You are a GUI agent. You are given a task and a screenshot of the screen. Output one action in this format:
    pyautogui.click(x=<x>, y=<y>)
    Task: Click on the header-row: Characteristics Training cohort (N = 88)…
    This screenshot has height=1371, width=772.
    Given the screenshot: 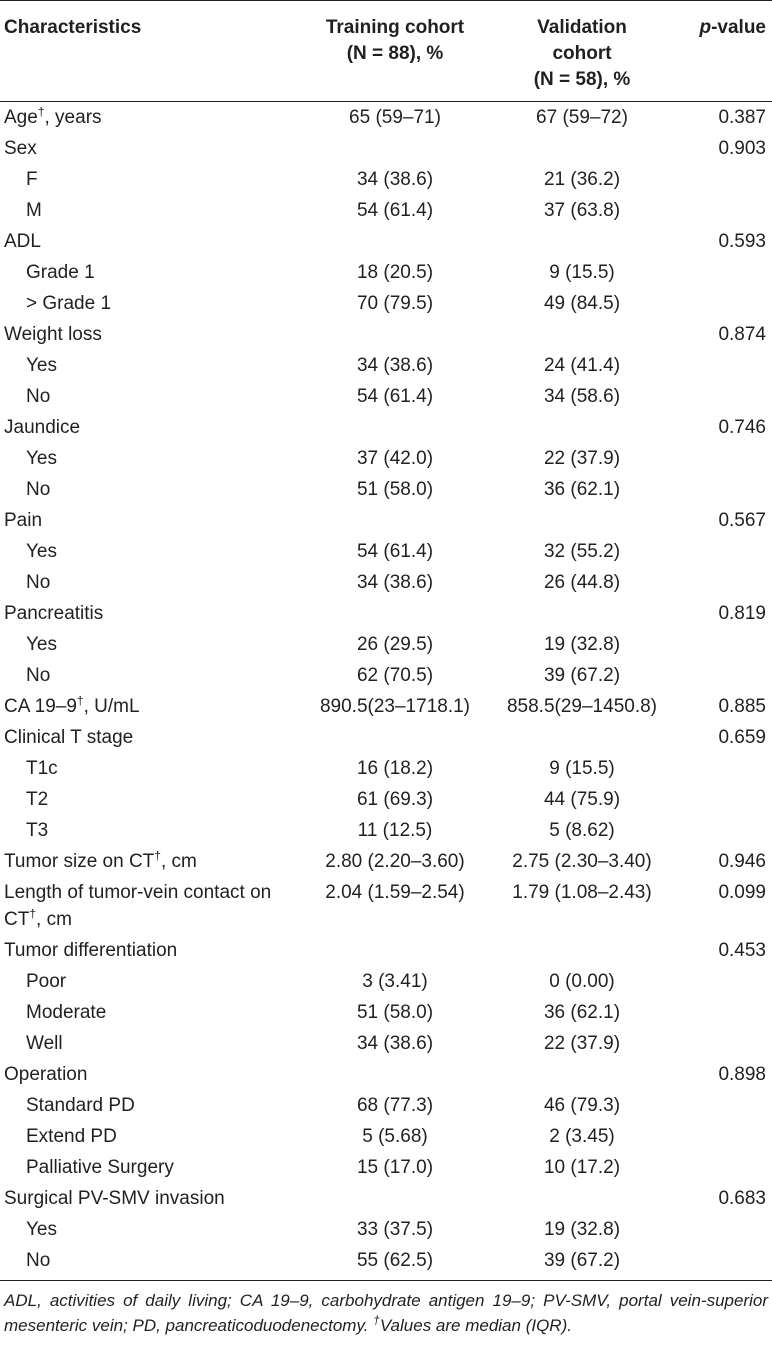 What is the action you would take?
    pyautogui.click(x=386, y=51)
    